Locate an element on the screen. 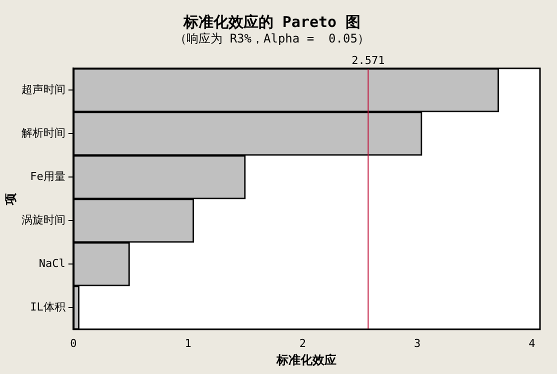 The width and height of the screenshot is (557, 374). y-tick-label: IL体积 is located at coordinates (48, 307).